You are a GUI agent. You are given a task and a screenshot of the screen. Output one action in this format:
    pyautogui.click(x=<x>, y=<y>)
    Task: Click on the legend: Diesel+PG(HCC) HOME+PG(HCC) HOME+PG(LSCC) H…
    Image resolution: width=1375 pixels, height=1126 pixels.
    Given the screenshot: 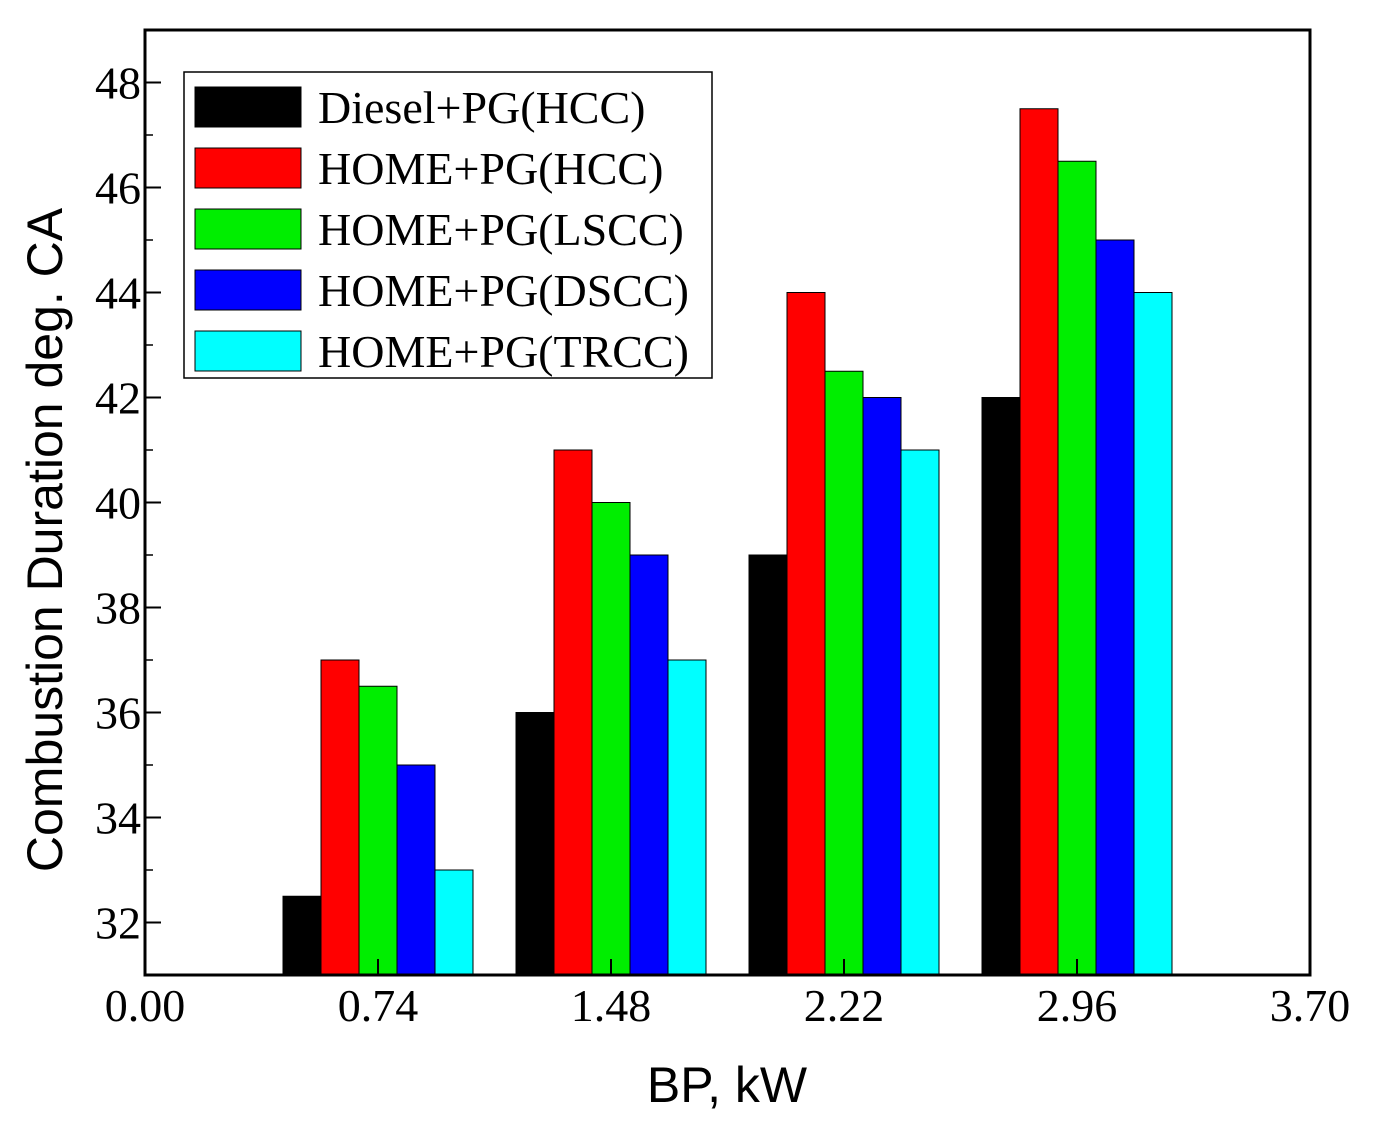 What is the action you would take?
    pyautogui.click(x=448, y=225)
    